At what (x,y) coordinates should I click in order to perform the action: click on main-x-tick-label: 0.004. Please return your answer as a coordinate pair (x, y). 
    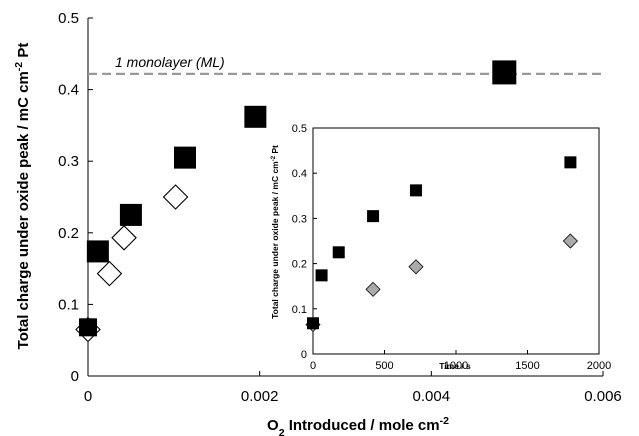
    Looking at the image, I should click on (432, 396).